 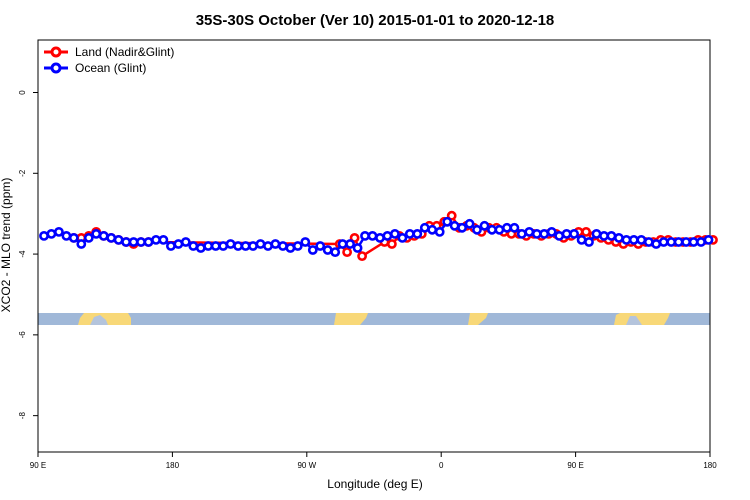 I want to click on y-tick-label: -8, so click(x=22, y=416).